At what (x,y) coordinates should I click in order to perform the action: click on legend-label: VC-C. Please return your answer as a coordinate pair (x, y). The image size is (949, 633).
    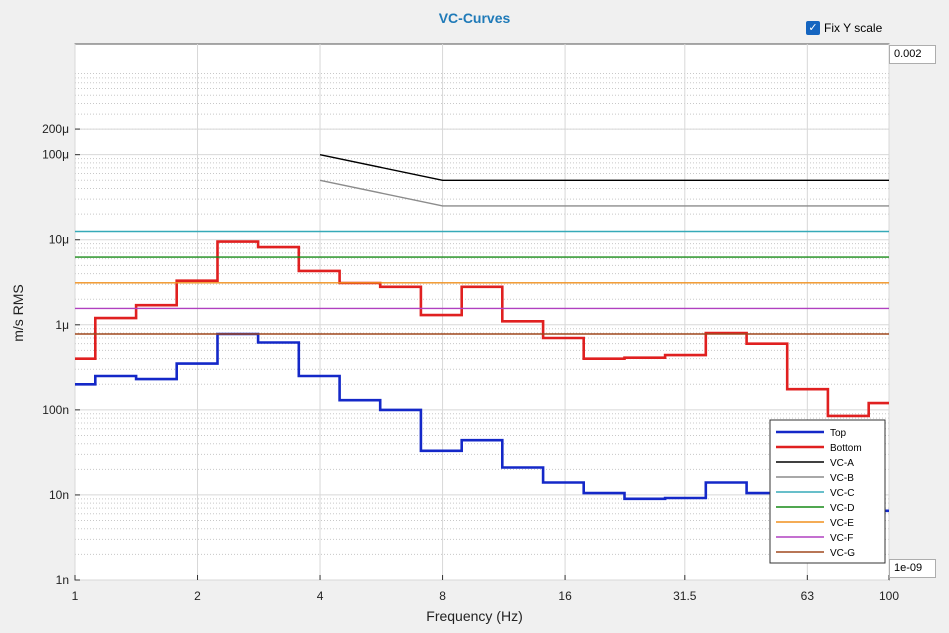
    Looking at the image, I should click on (842, 493).